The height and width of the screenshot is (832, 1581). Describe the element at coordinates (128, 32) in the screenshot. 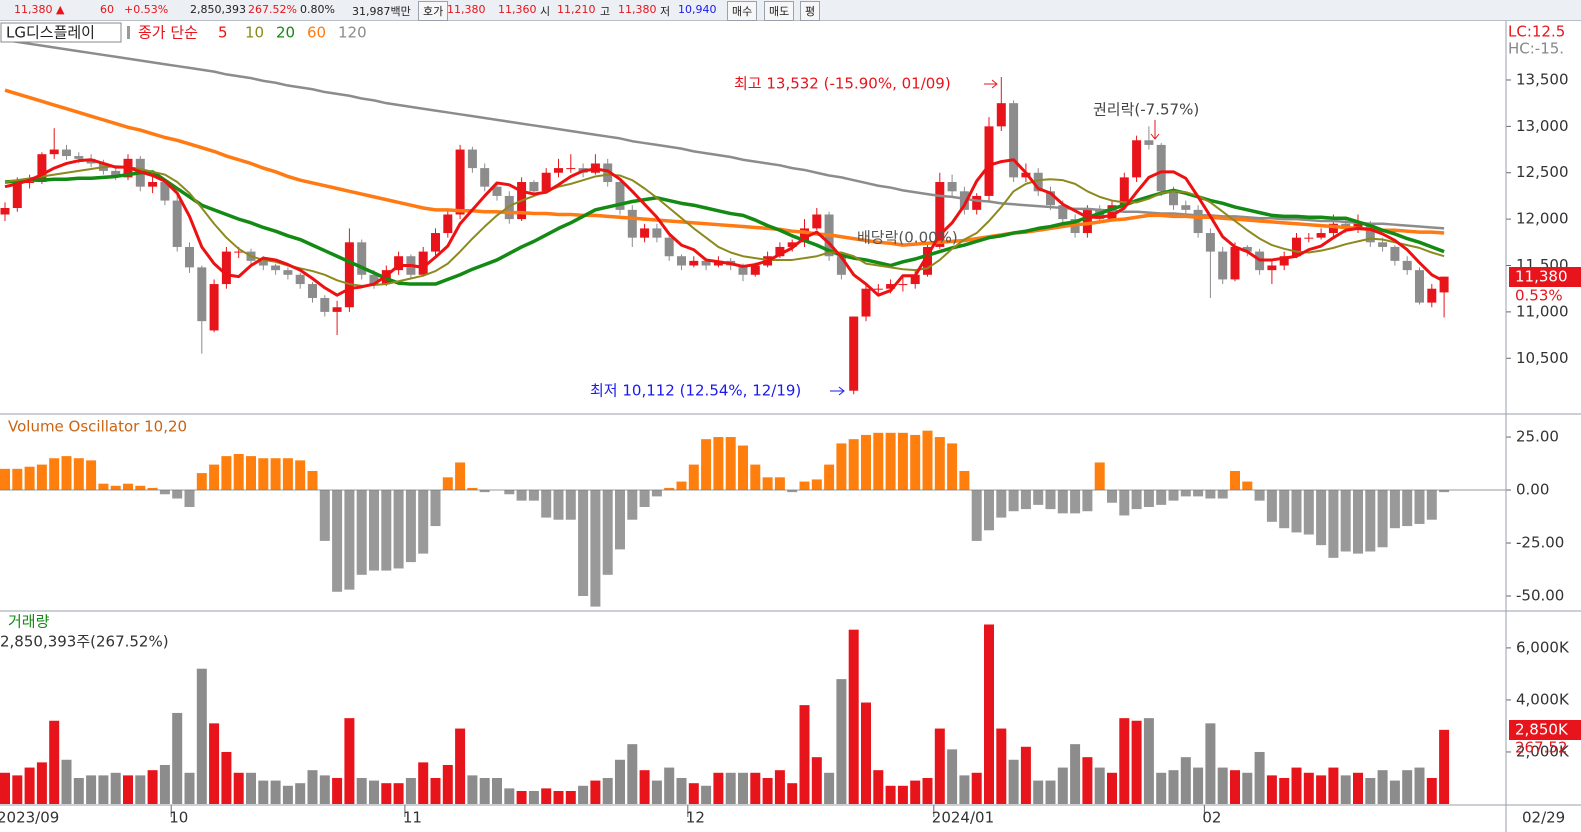

I see `legend-marker` at that location.